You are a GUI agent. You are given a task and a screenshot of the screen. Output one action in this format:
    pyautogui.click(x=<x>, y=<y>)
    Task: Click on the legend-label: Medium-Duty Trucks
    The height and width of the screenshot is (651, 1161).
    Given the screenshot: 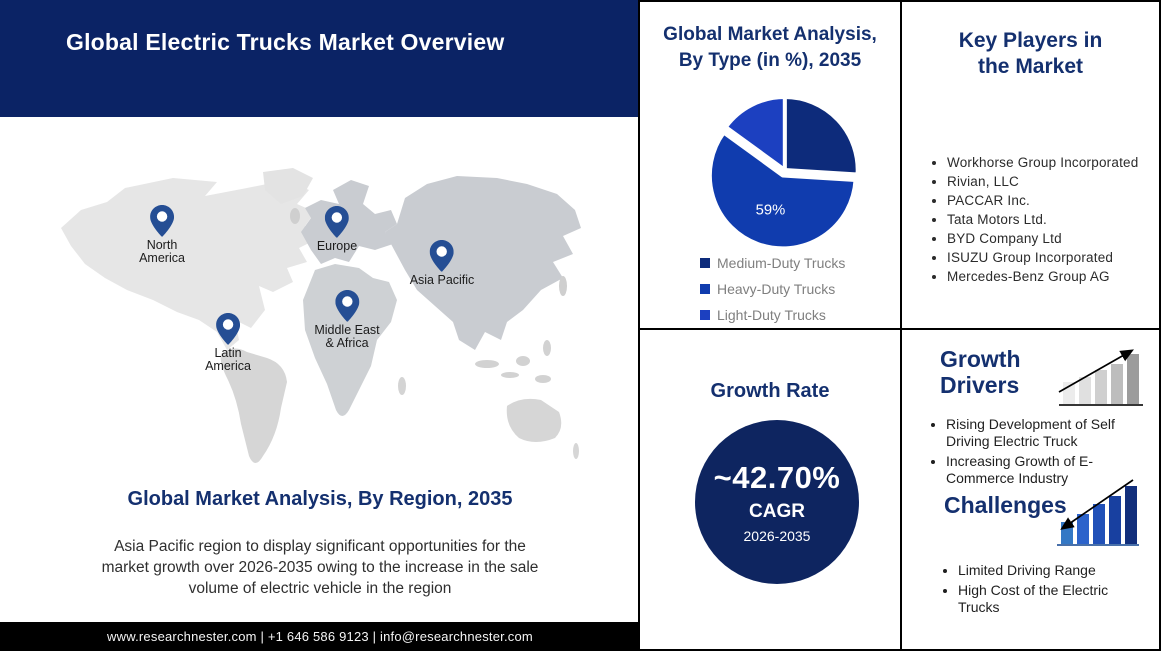 What is the action you would take?
    pyautogui.click(x=781, y=263)
    